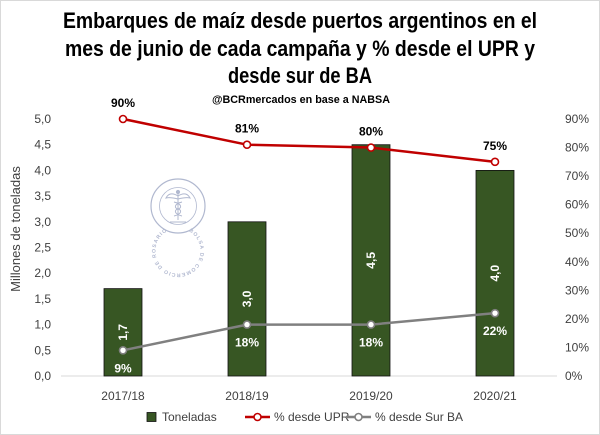 The height and width of the screenshot is (435, 600). Describe the element at coordinates (42, 376) in the screenshot. I see `y-tick-label: 0,0` at that location.